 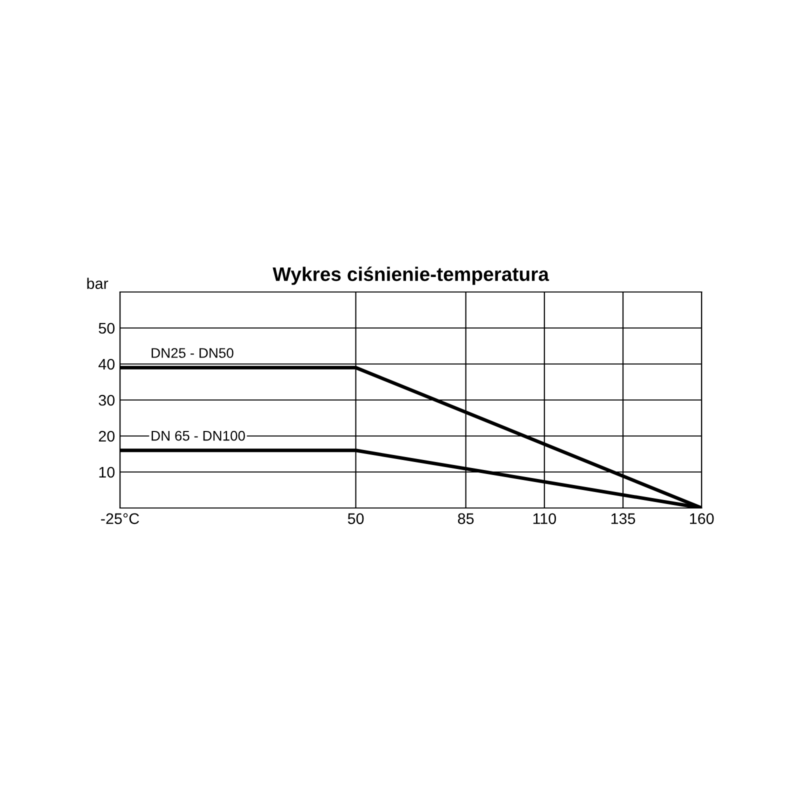 I want to click on y-tick-label: 10, so click(x=107, y=472).